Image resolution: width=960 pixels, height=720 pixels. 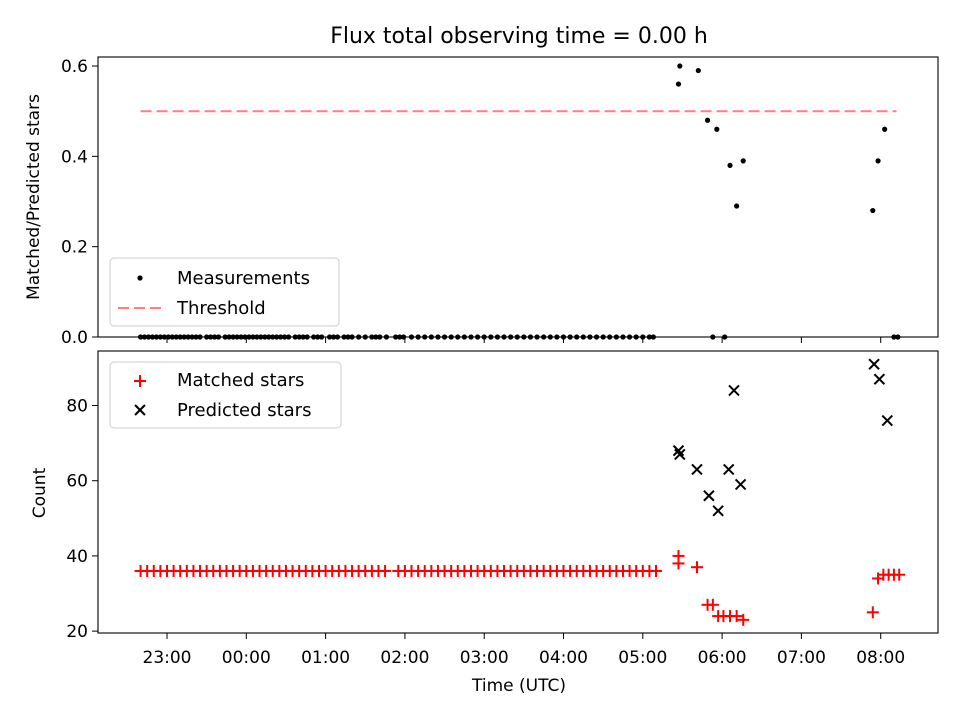 What do you see at coordinates (40, 492) in the screenshot?
I see `bottom-y-axis-label: Count` at bounding box center [40, 492].